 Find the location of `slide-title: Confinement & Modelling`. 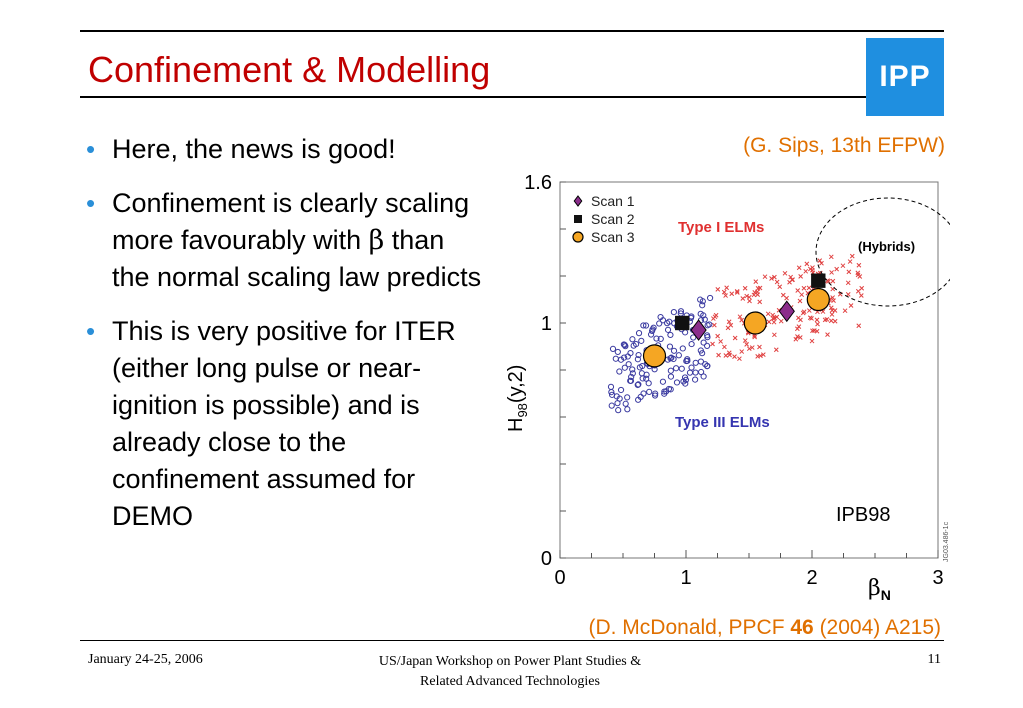

slide-title: Confinement & Modelling is located at coordinates (289, 69).